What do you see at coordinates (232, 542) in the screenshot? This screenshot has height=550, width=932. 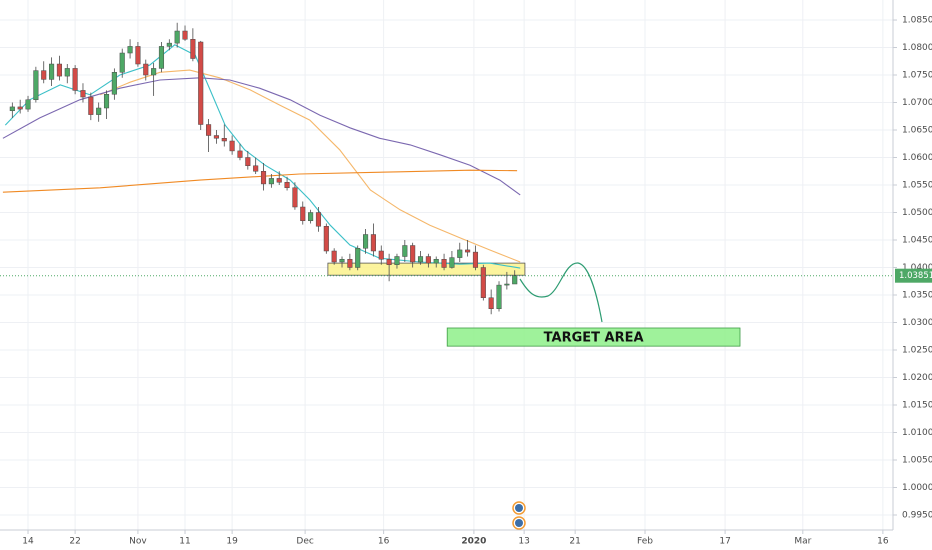 I see `x-tick-label: 19` at bounding box center [232, 542].